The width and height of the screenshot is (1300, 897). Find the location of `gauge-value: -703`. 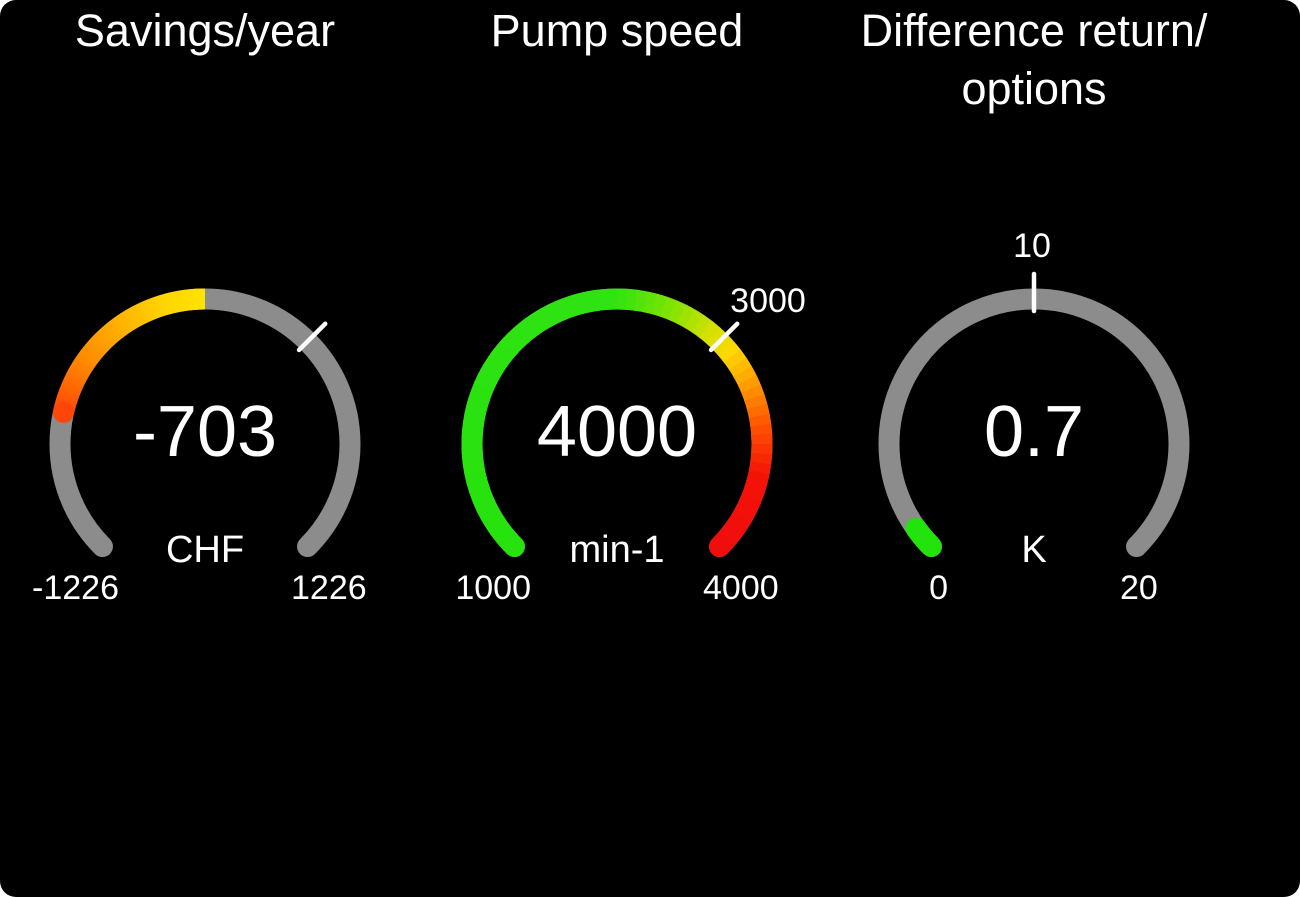

gauge-value: -703 is located at coordinates (205, 432).